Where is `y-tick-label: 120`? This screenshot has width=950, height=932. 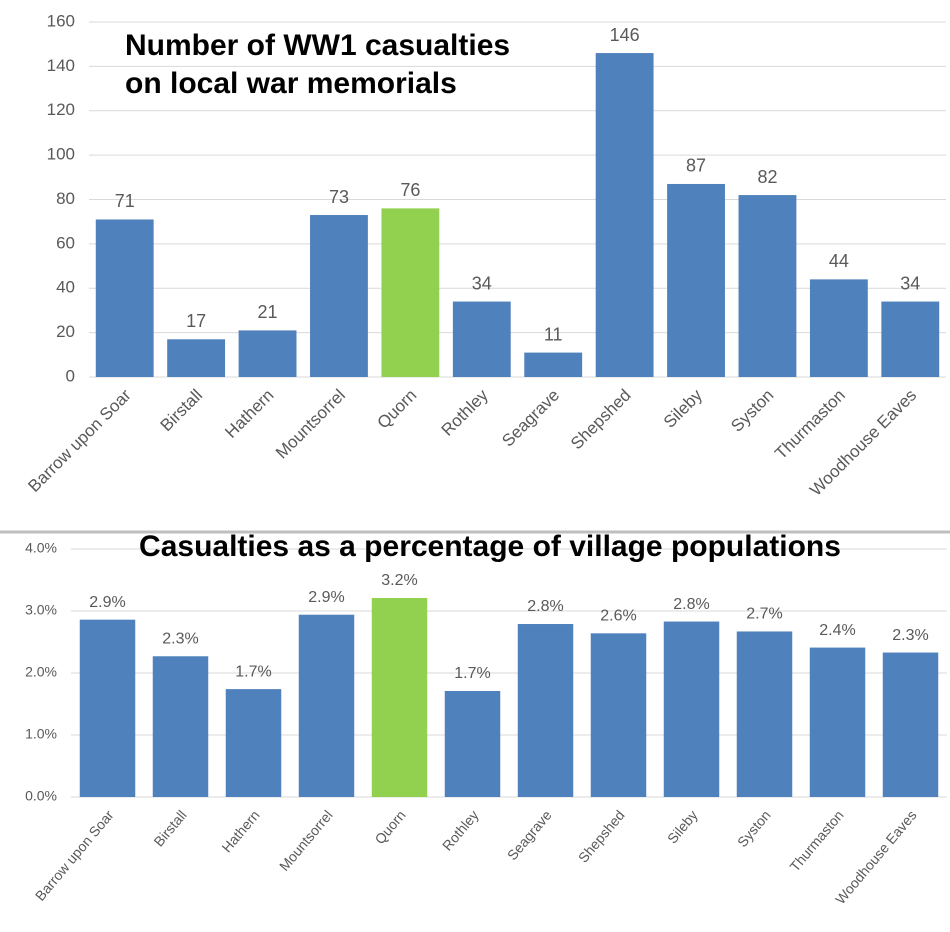
y-tick-label: 120 is located at coordinates (61, 109).